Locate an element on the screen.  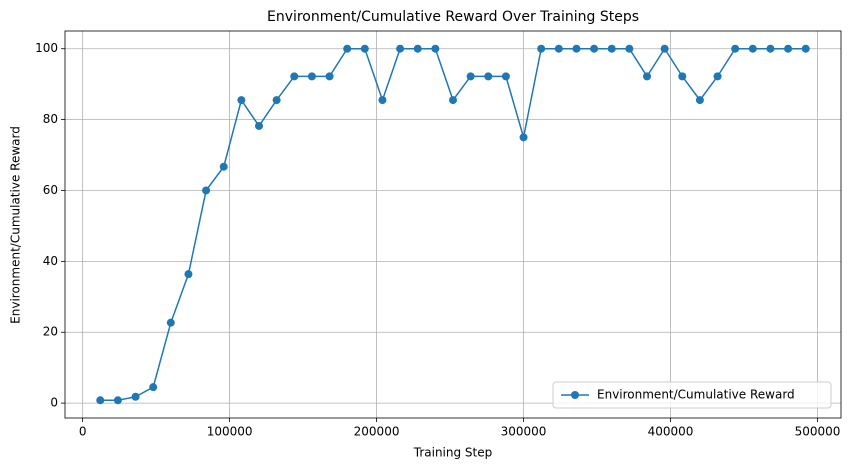
x-tick-label: 500000 is located at coordinates (818, 432).